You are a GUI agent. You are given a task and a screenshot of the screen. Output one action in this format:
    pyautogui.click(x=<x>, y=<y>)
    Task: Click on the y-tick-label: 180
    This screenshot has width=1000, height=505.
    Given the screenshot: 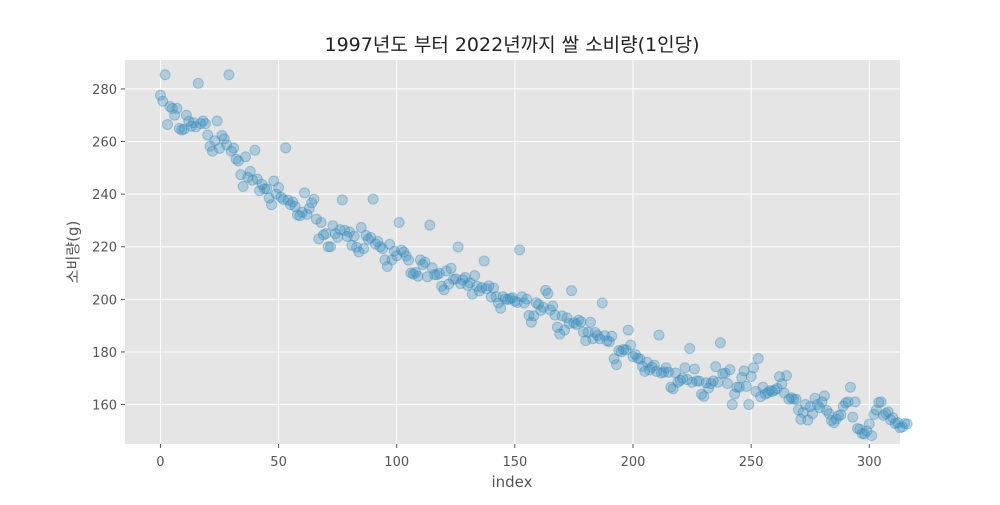 What is the action you would take?
    pyautogui.click(x=104, y=353)
    